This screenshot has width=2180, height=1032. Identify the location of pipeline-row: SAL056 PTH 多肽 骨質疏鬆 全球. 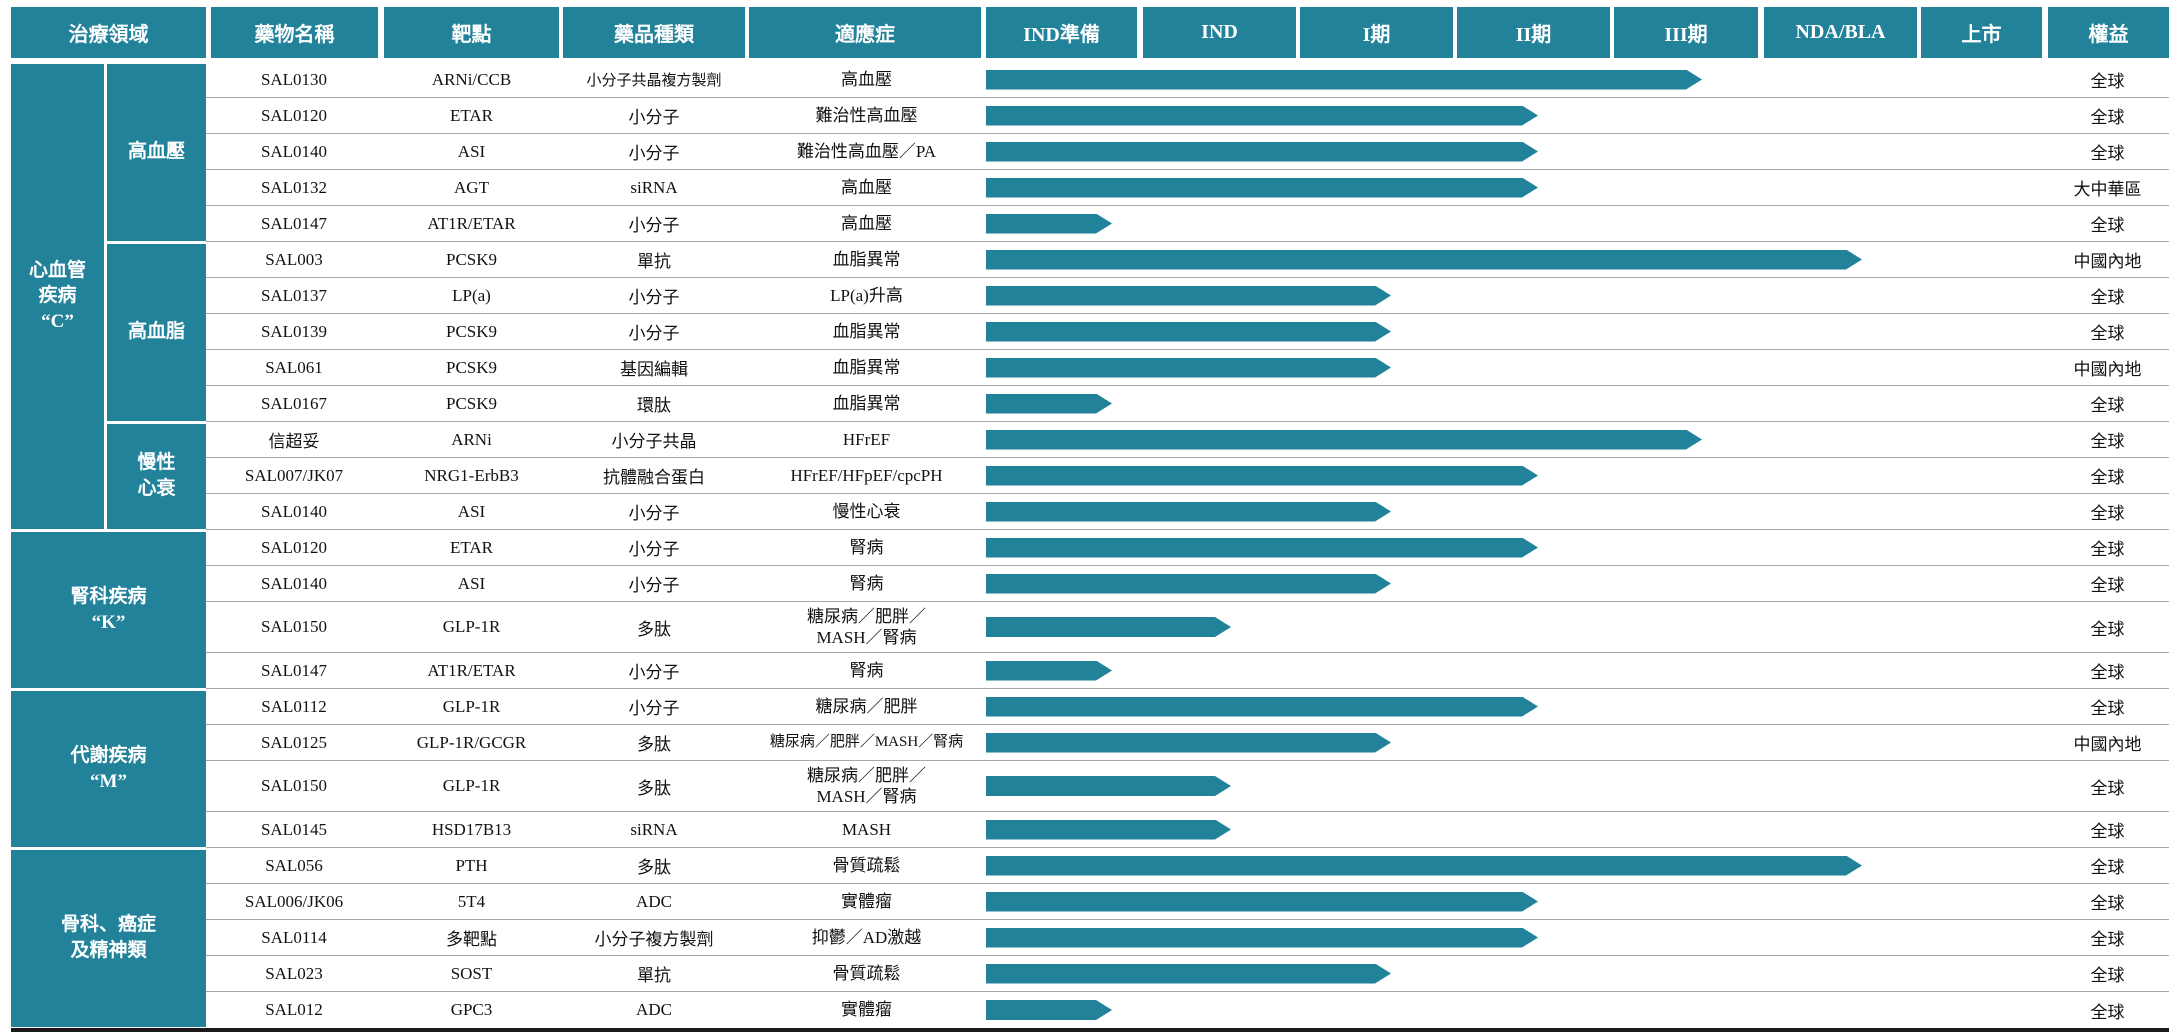
(1187, 866).